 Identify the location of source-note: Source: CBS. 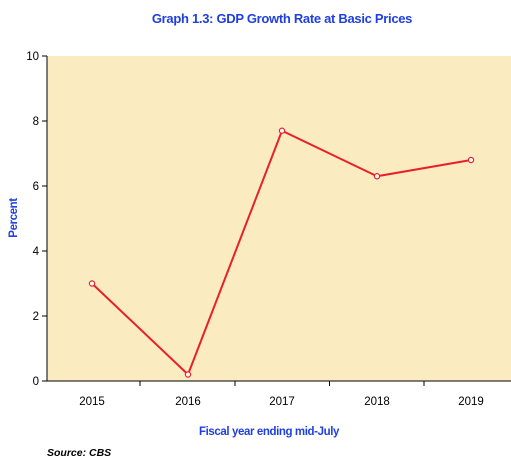
(79, 453).